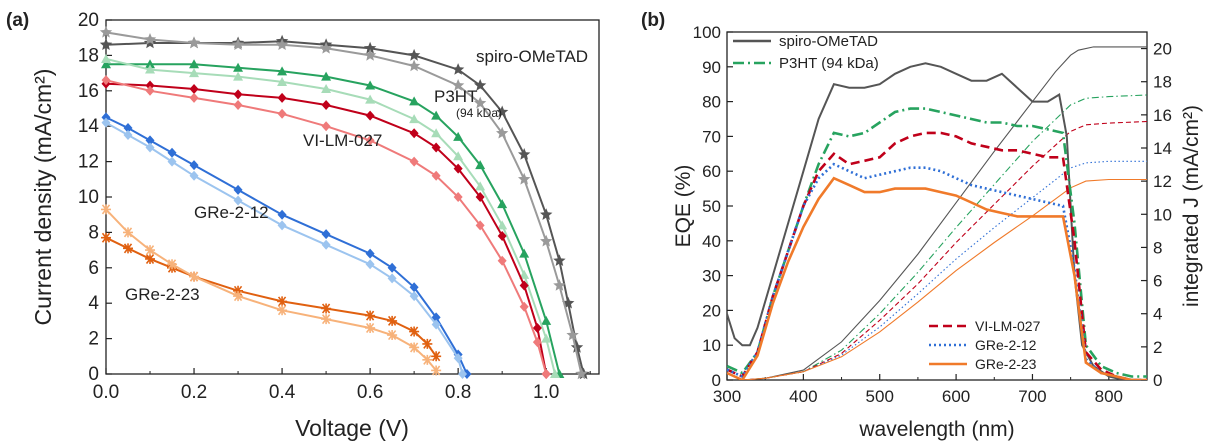 The height and width of the screenshot is (445, 1206). I want to click on a-ytick-label: 16, so click(88, 91).